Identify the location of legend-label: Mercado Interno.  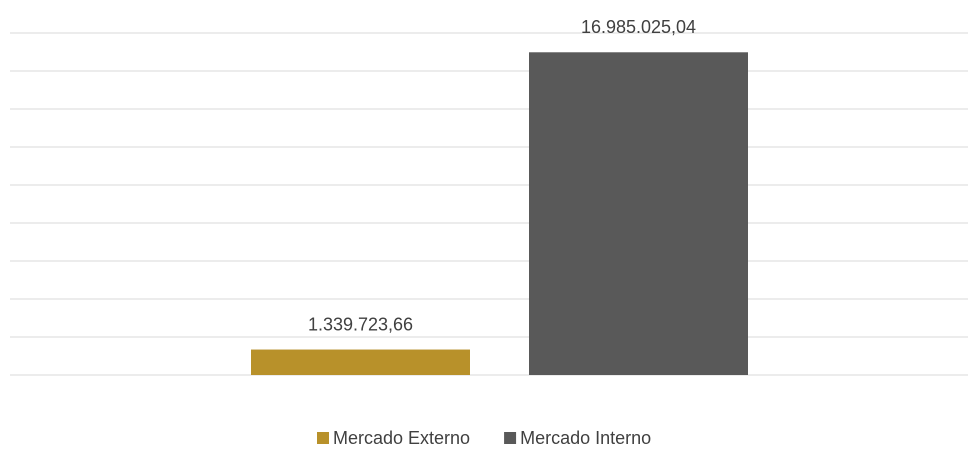
(585, 438).